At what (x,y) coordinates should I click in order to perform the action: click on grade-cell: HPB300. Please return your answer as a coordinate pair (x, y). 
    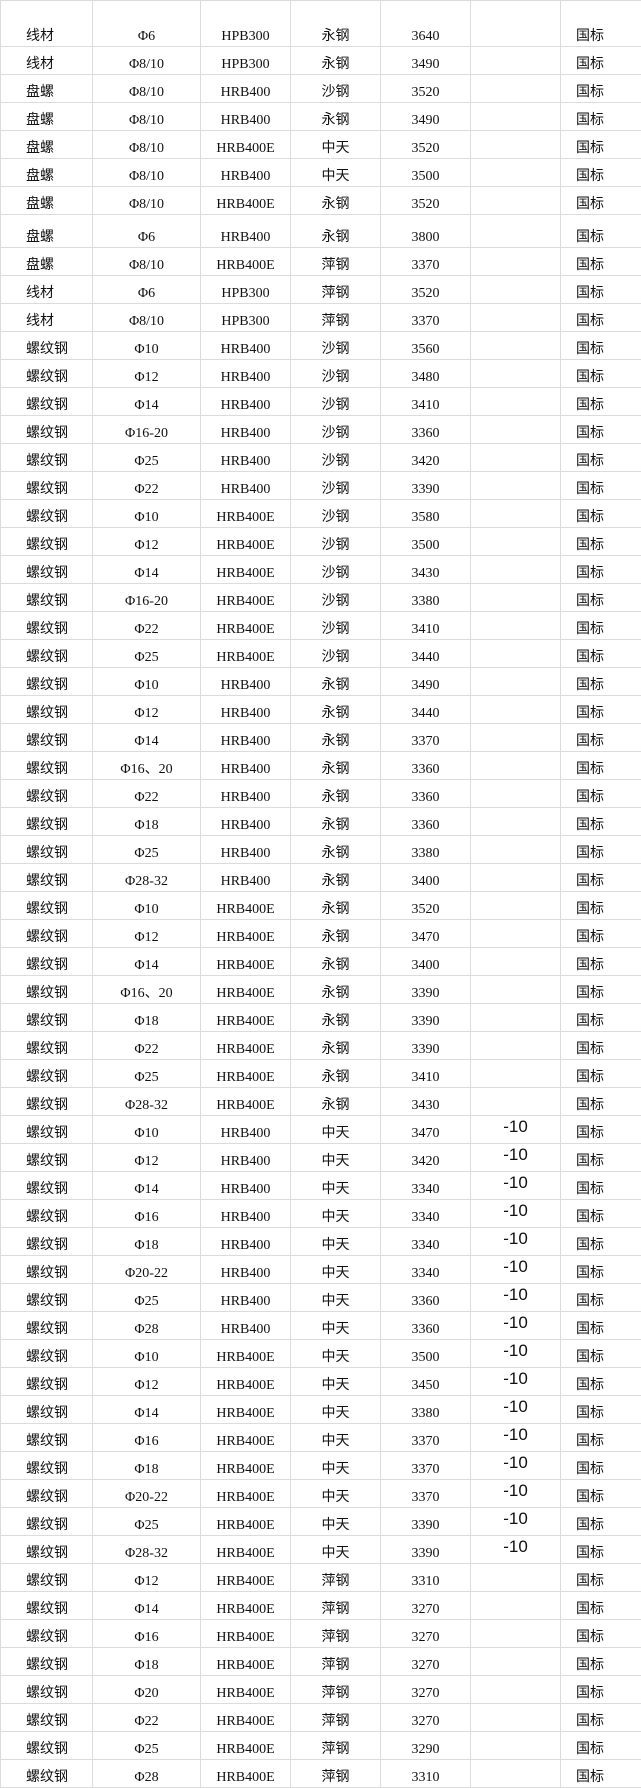
    Looking at the image, I should click on (246, 24).